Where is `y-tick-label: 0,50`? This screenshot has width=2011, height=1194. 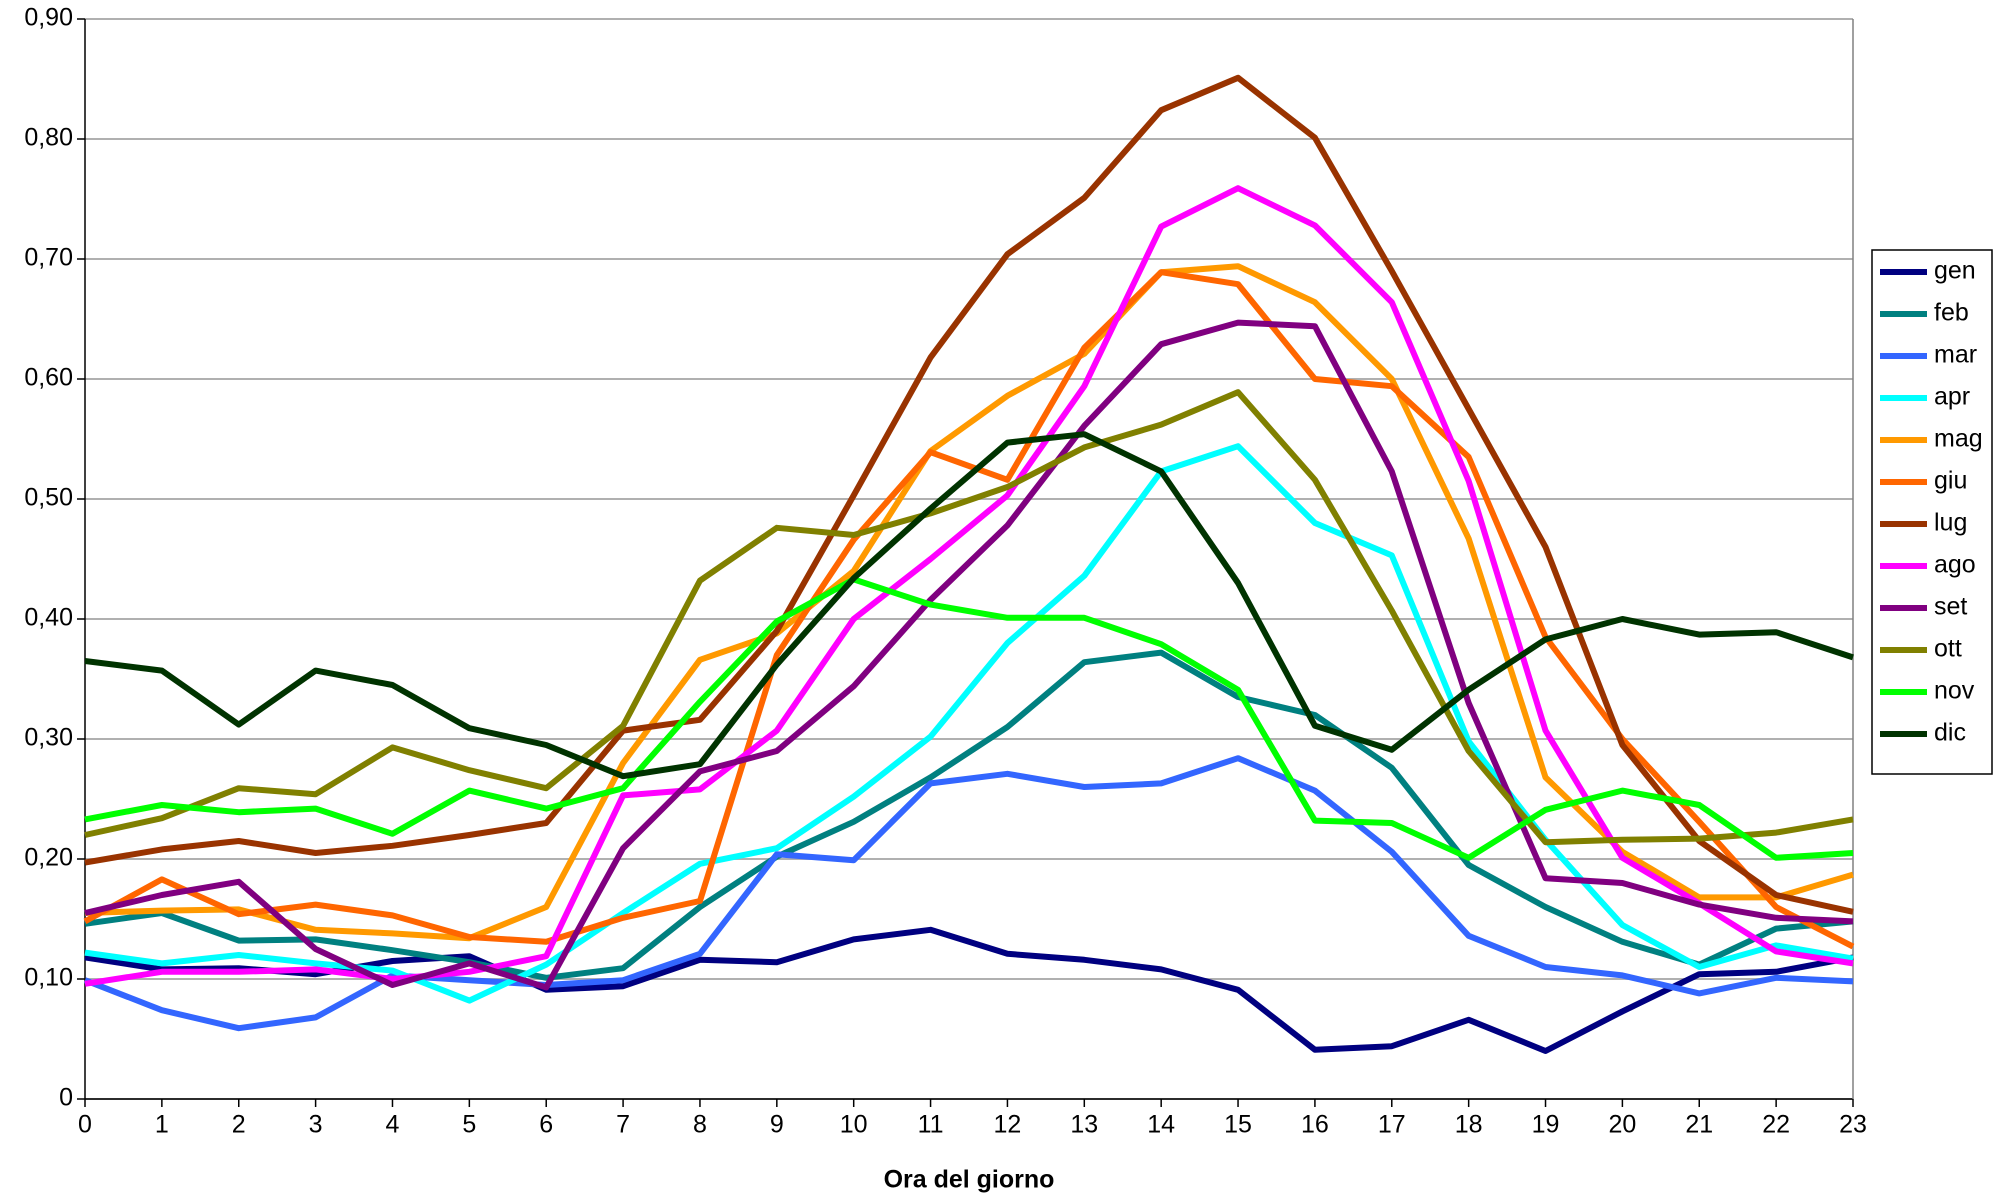
y-tick-label: 0,50 is located at coordinates (48, 498).